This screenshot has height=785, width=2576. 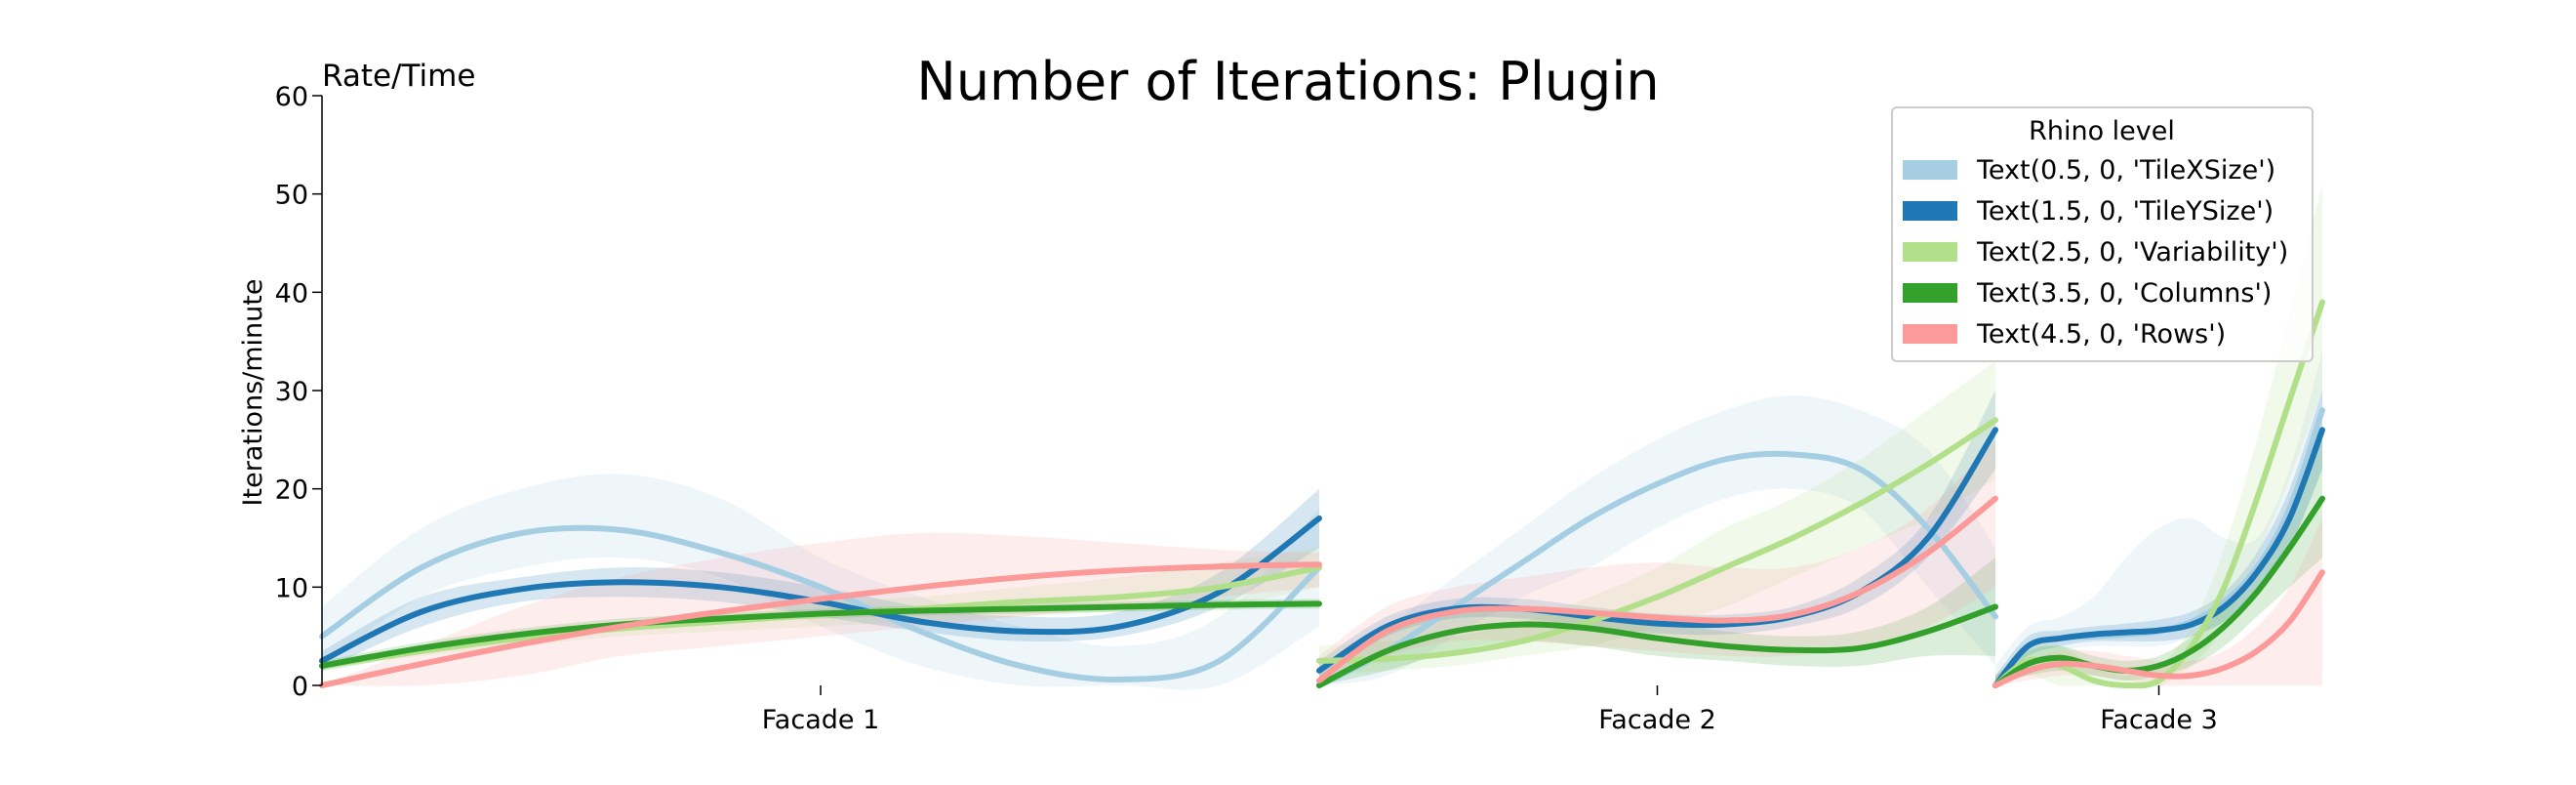 I want to click on corner-label: Rate/Time, so click(x=398, y=76).